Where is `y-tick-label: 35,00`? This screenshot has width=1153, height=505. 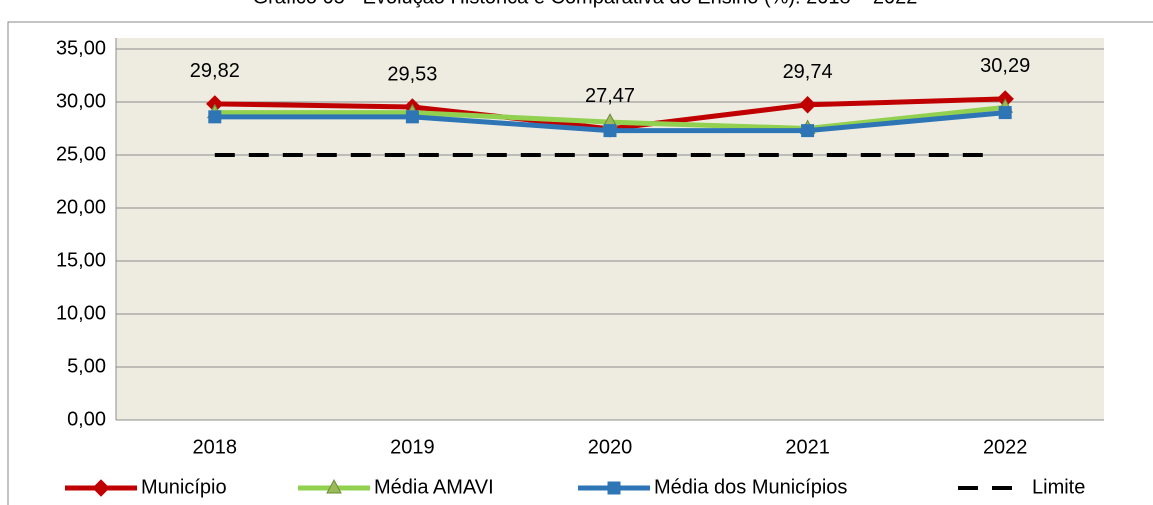
y-tick-label: 35,00 is located at coordinates (81, 48).